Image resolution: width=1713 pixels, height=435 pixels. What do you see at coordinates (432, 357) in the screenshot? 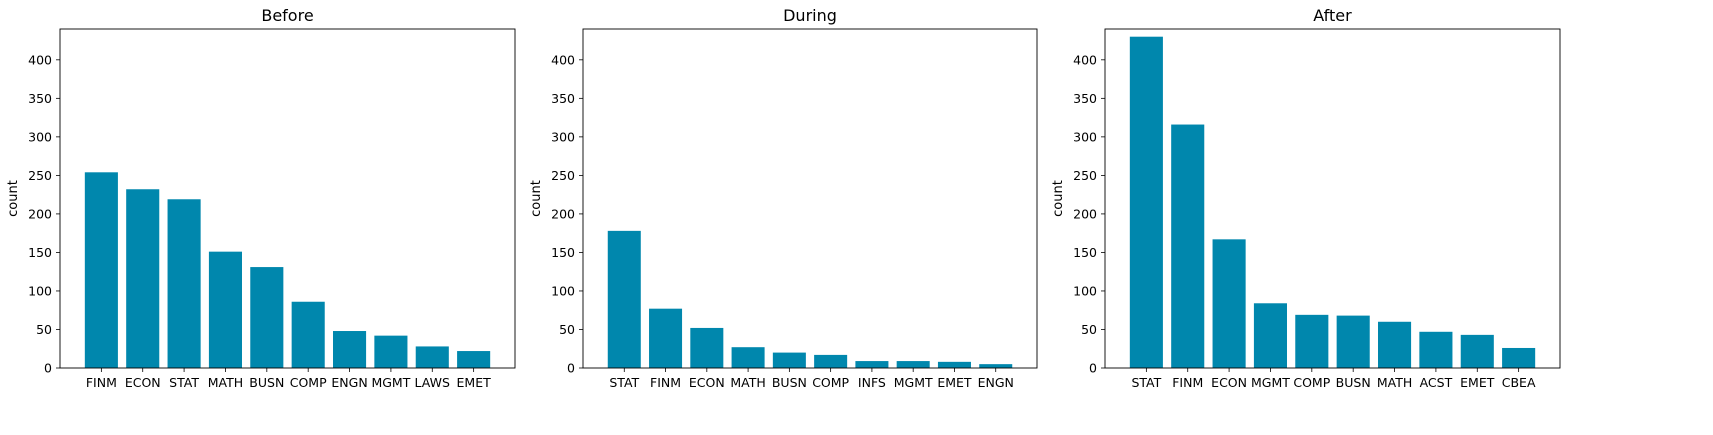
I see `bar-laws` at bounding box center [432, 357].